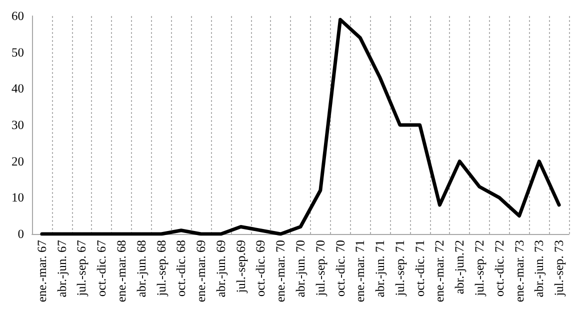  What do you see at coordinates (121, 271) in the screenshot?
I see `x-tick-label: ene.-mar. 68` at bounding box center [121, 271].